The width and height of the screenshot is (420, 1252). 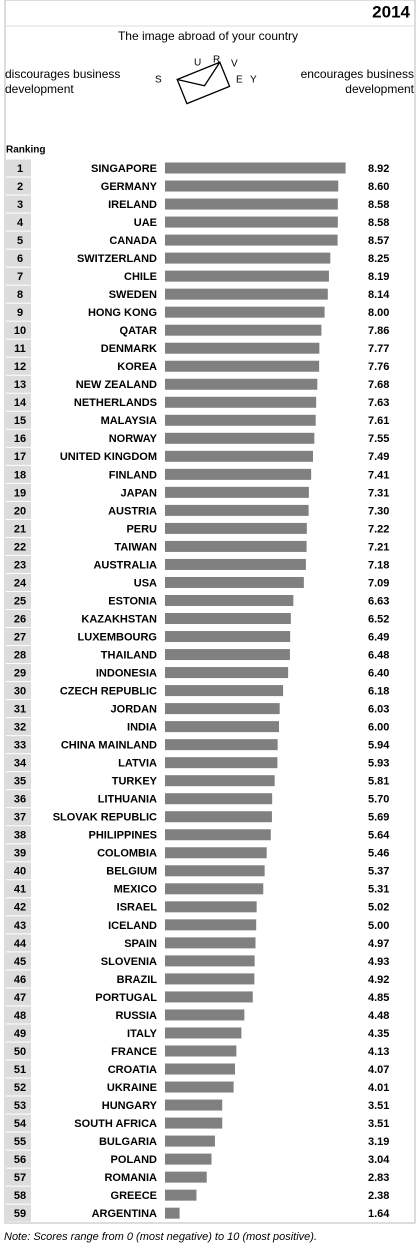 I want to click on value-label: 6.03, so click(x=378, y=710).